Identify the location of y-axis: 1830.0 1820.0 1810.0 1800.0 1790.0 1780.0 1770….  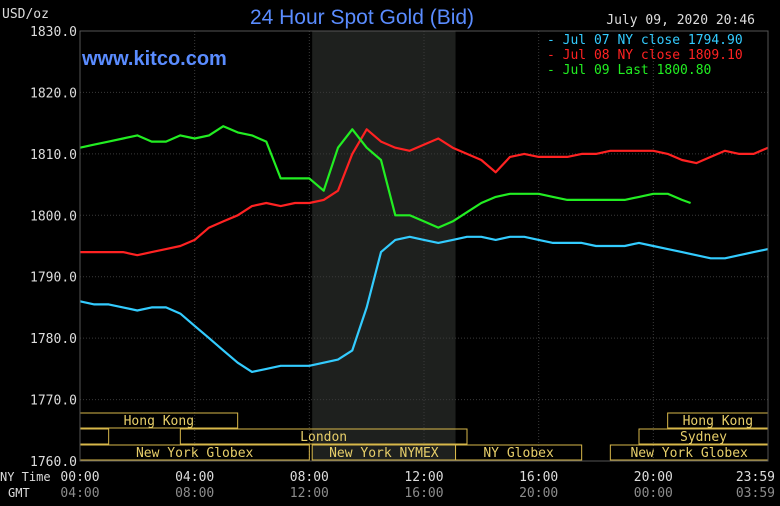
(53, 247).